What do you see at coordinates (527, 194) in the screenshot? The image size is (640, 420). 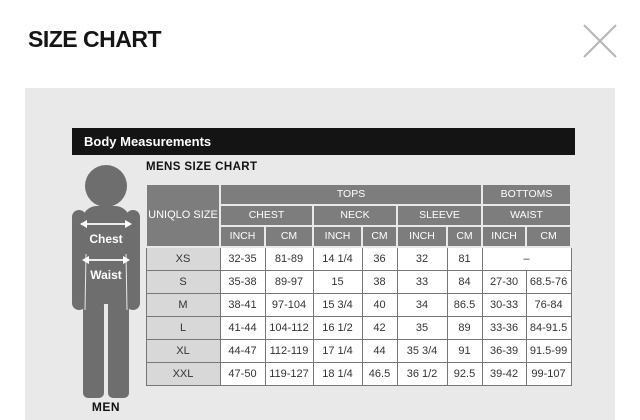 I see `group-header-bottoms: BOTTOMS` at bounding box center [527, 194].